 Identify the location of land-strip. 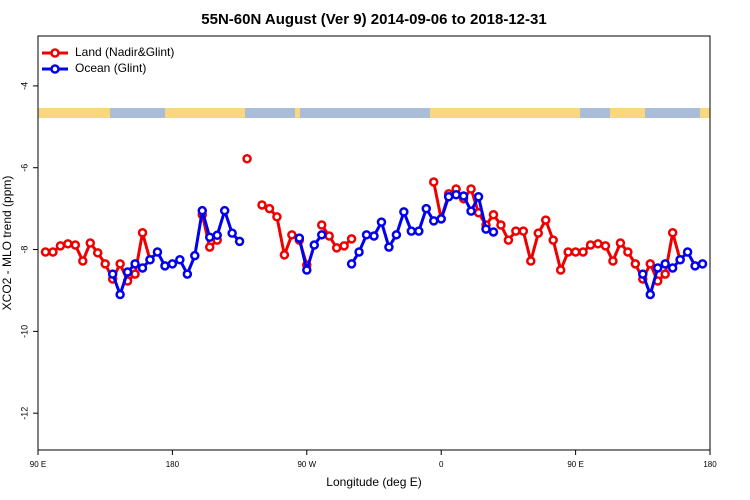
(374, 113).